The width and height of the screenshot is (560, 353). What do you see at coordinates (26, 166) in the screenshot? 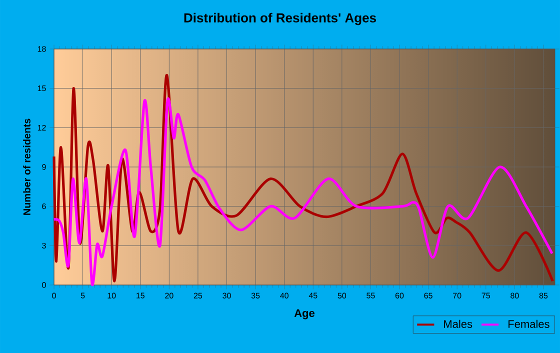
I see `y-axis-title: Number of residents` at bounding box center [26, 166].